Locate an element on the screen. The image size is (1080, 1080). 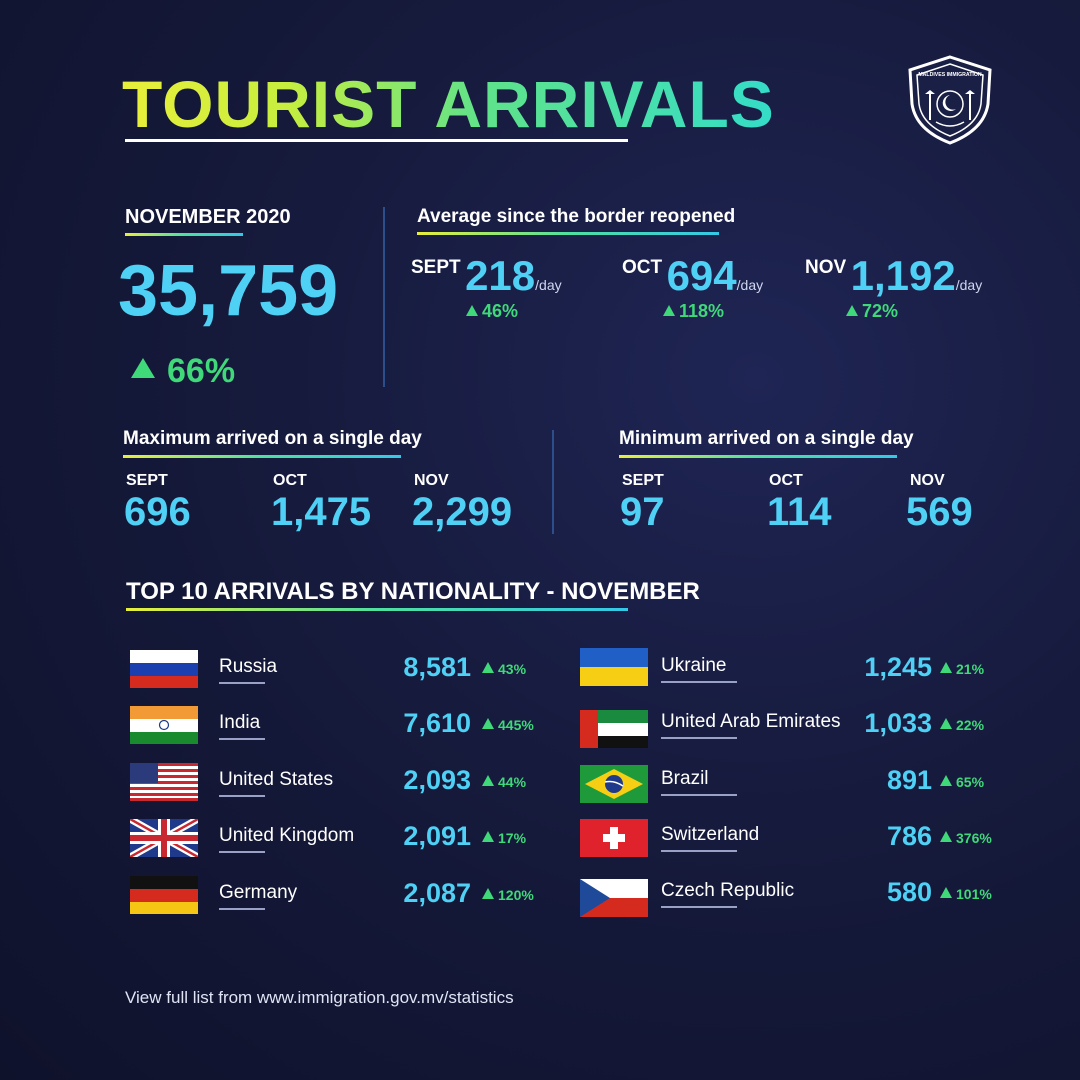
country-name: United States is located at coordinates (276, 779).